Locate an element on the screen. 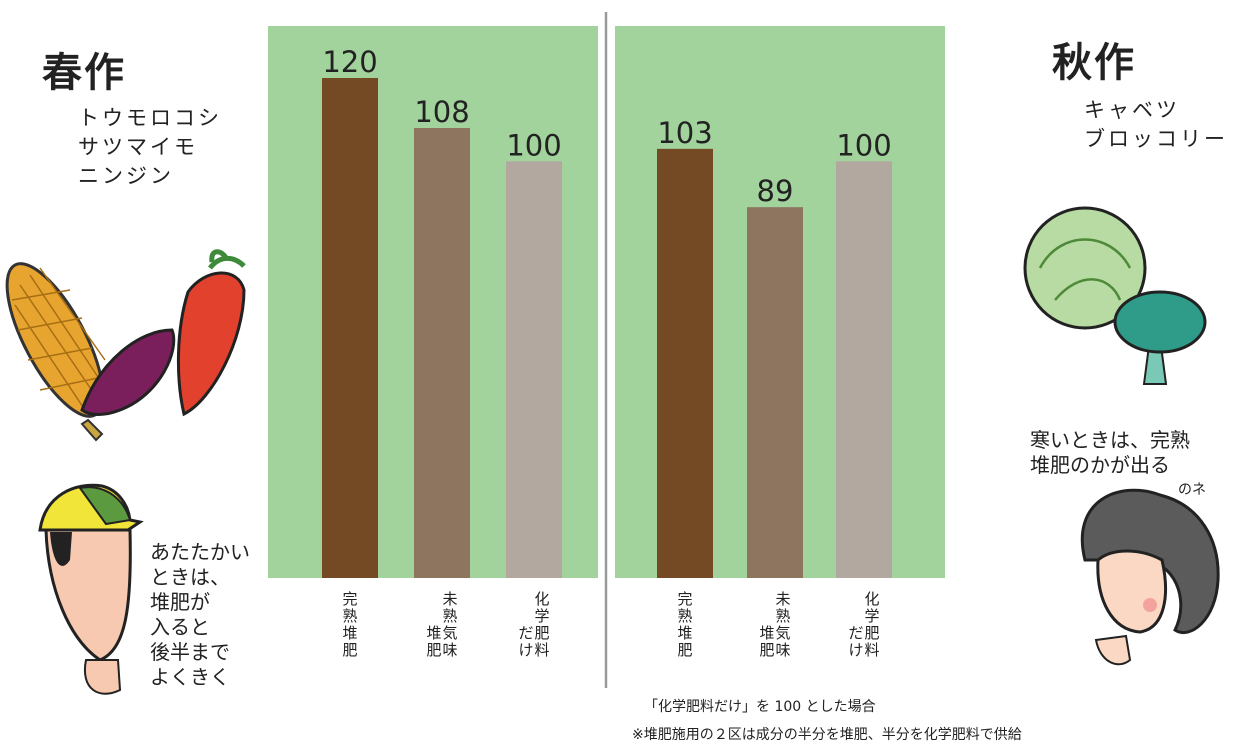  autumn-value-label-2: 89 is located at coordinates (775, 191).